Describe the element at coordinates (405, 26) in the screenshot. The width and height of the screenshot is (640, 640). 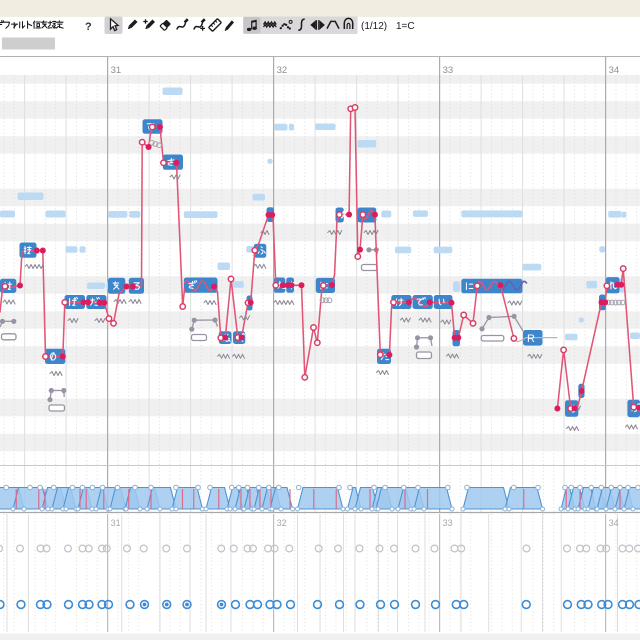
I see `svg-text: 1=C` at that location.